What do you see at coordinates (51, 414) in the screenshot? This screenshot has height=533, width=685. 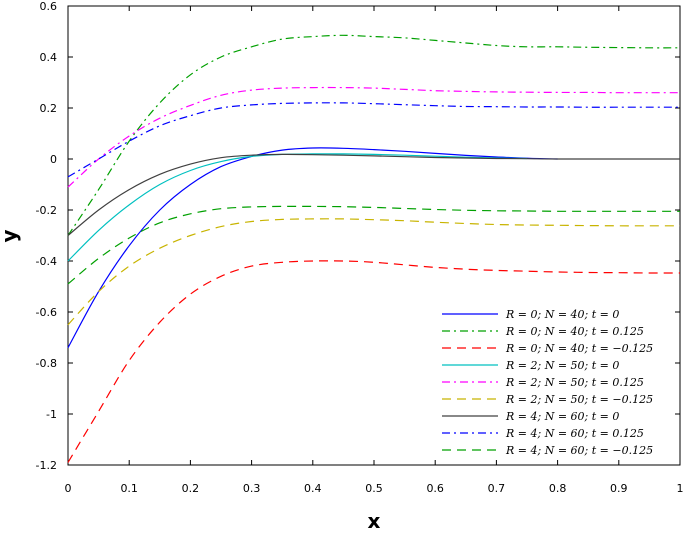 I see `y-tick-label: -1` at bounding box center [51, 414].